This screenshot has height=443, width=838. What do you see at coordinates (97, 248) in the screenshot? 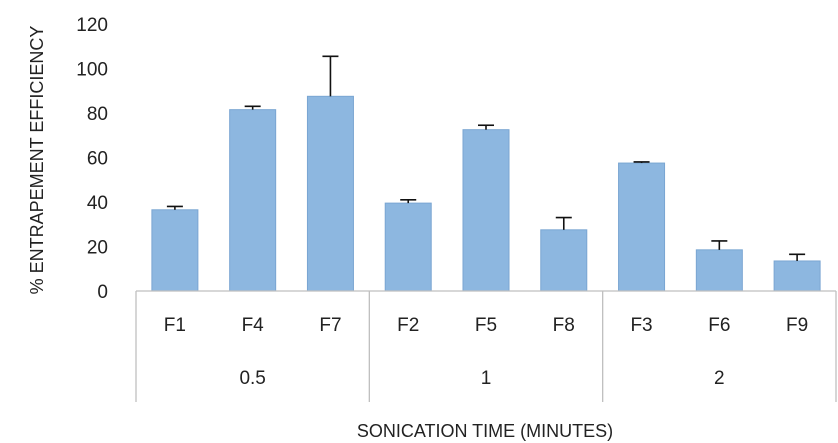
I see `y-tick-label: 20` at bounding box center [97, 248].